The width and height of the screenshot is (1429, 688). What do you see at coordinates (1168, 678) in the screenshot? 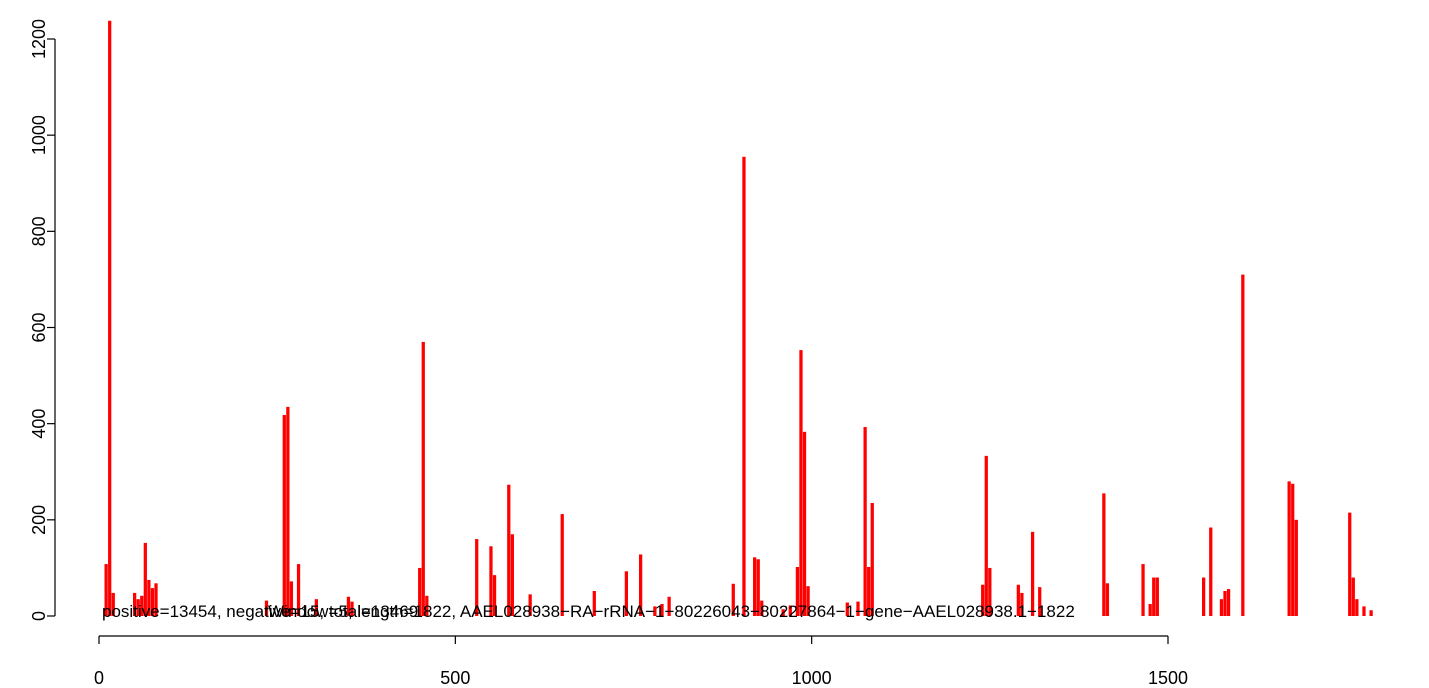
I see `x-tick-label: 1500` at bounding box center [1168, 678].